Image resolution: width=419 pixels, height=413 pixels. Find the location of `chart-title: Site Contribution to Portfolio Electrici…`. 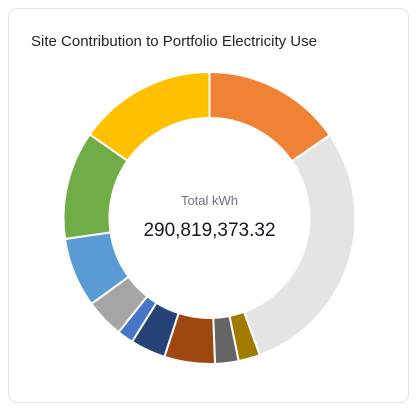

chart-title: Site Contribution to Portfolio Electrici… is located at coordinates (174, 41).